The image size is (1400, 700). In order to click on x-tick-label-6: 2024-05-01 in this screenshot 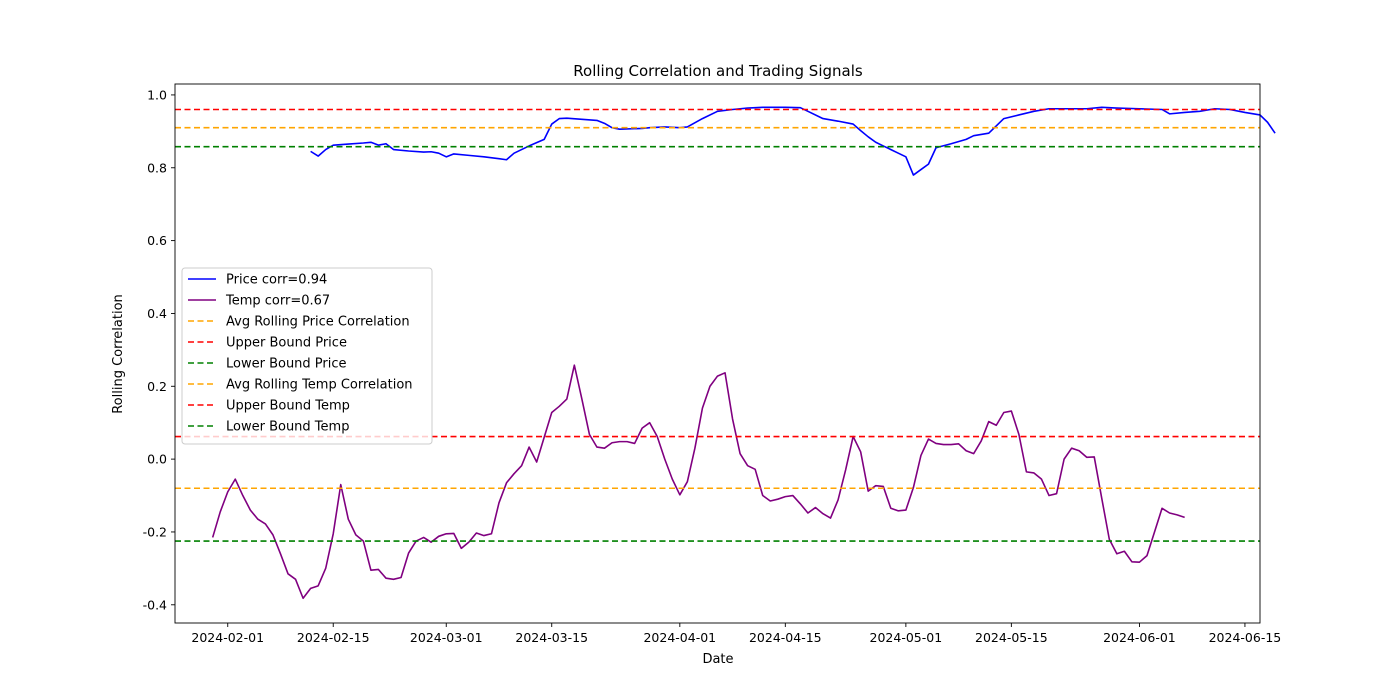, I will do `click(906, 637)`.